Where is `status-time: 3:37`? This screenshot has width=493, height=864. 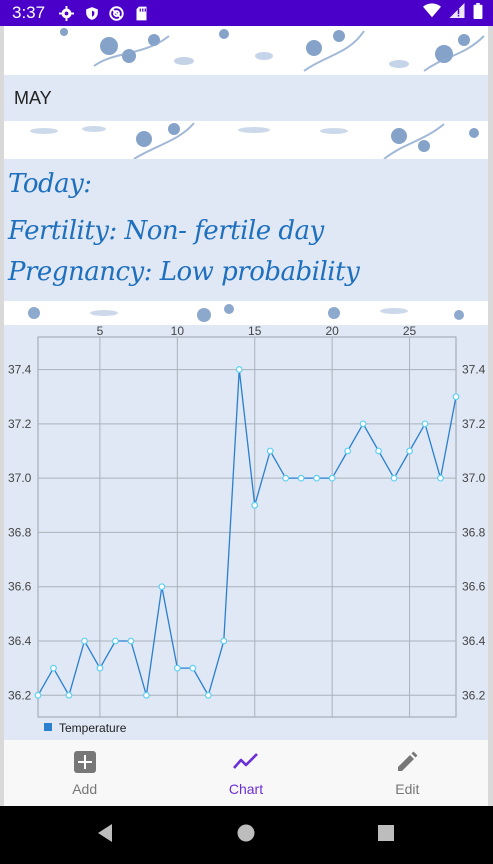
status-time: 3:37 is located at coordinates (28, 13).